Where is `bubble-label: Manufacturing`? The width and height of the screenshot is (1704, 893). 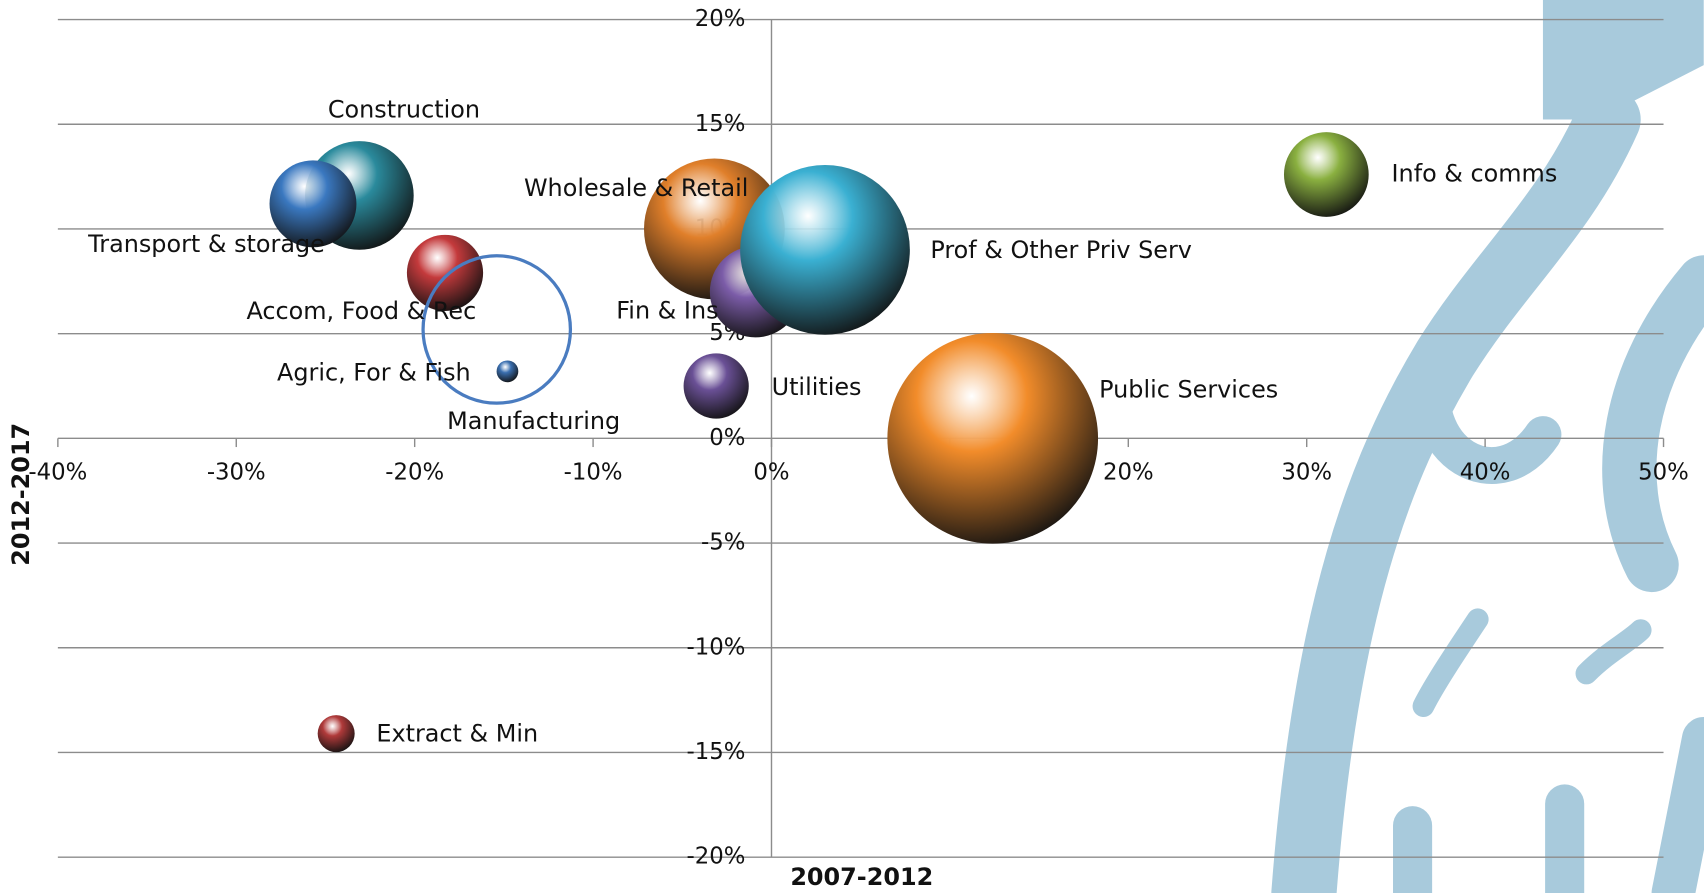
bubble-label: Manufacturing is located at coordinates (533, 421).